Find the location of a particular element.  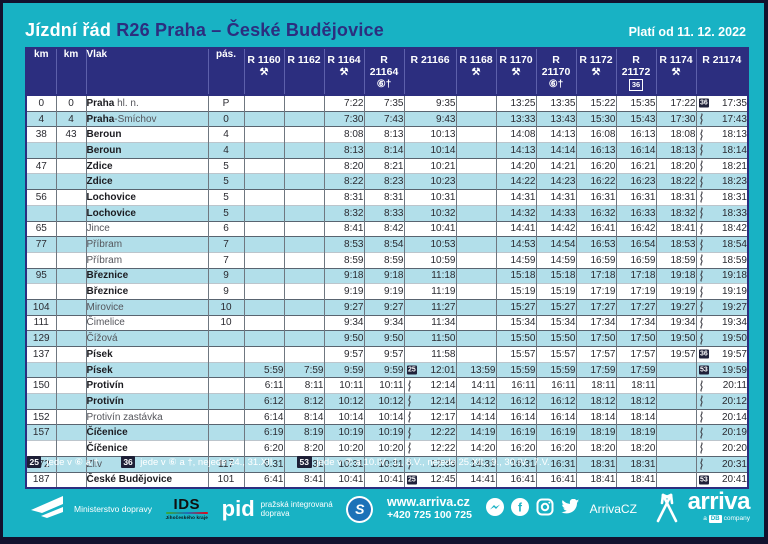

time-cell: 9:59 is located at coordinates (384, 370).